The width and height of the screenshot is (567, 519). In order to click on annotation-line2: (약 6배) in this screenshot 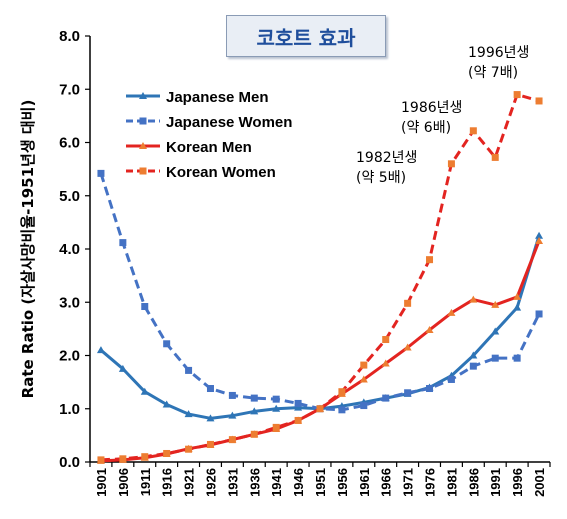, I will do `click(426, 128)`.